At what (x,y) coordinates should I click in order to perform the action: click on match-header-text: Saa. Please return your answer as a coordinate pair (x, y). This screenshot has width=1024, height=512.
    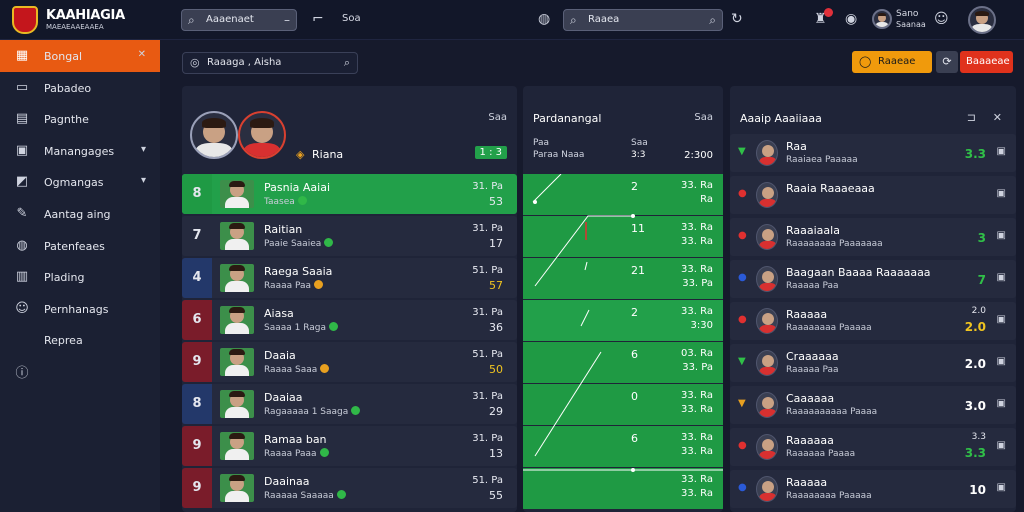
    Looking at the image, I should click on (703, 117).